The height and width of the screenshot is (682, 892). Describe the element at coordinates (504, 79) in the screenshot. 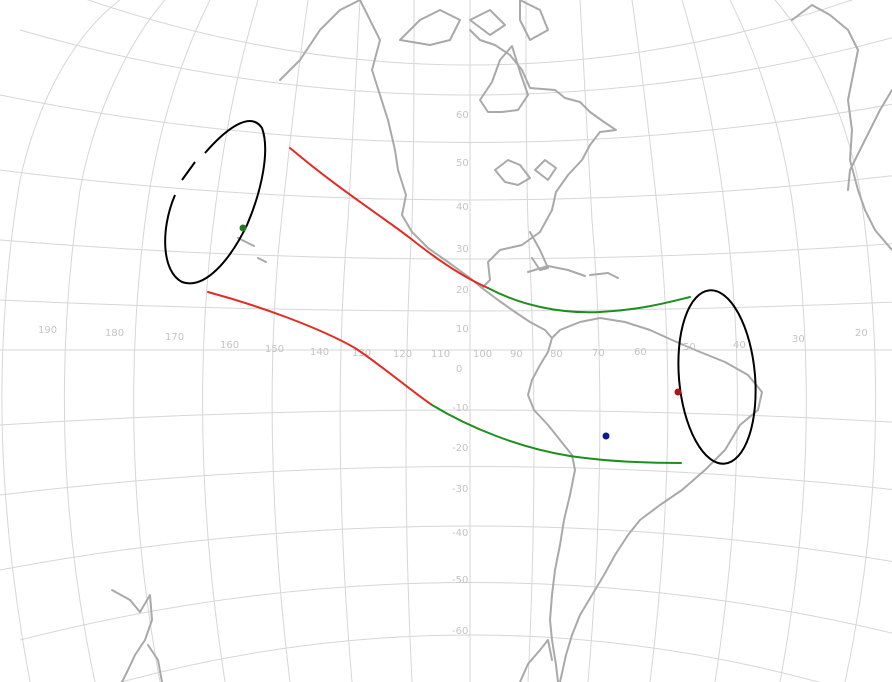

I see `hudson-bay-coast` at that location.